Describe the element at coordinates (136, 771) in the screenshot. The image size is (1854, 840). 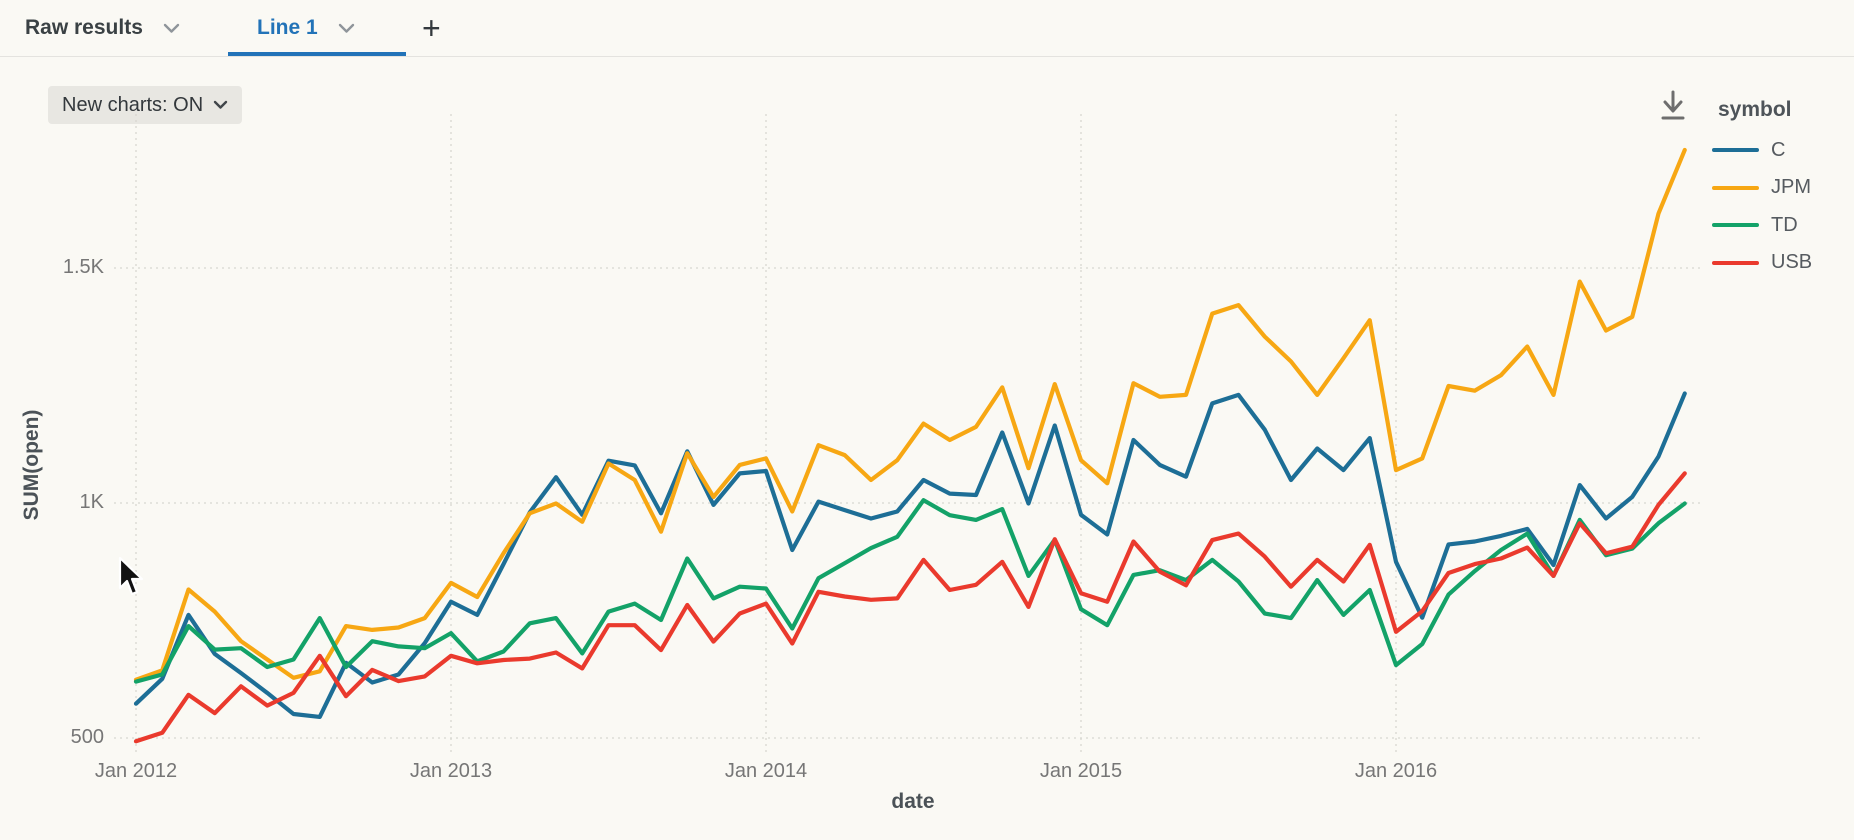
I see `x-tick-label: Jan 2012` at that location.